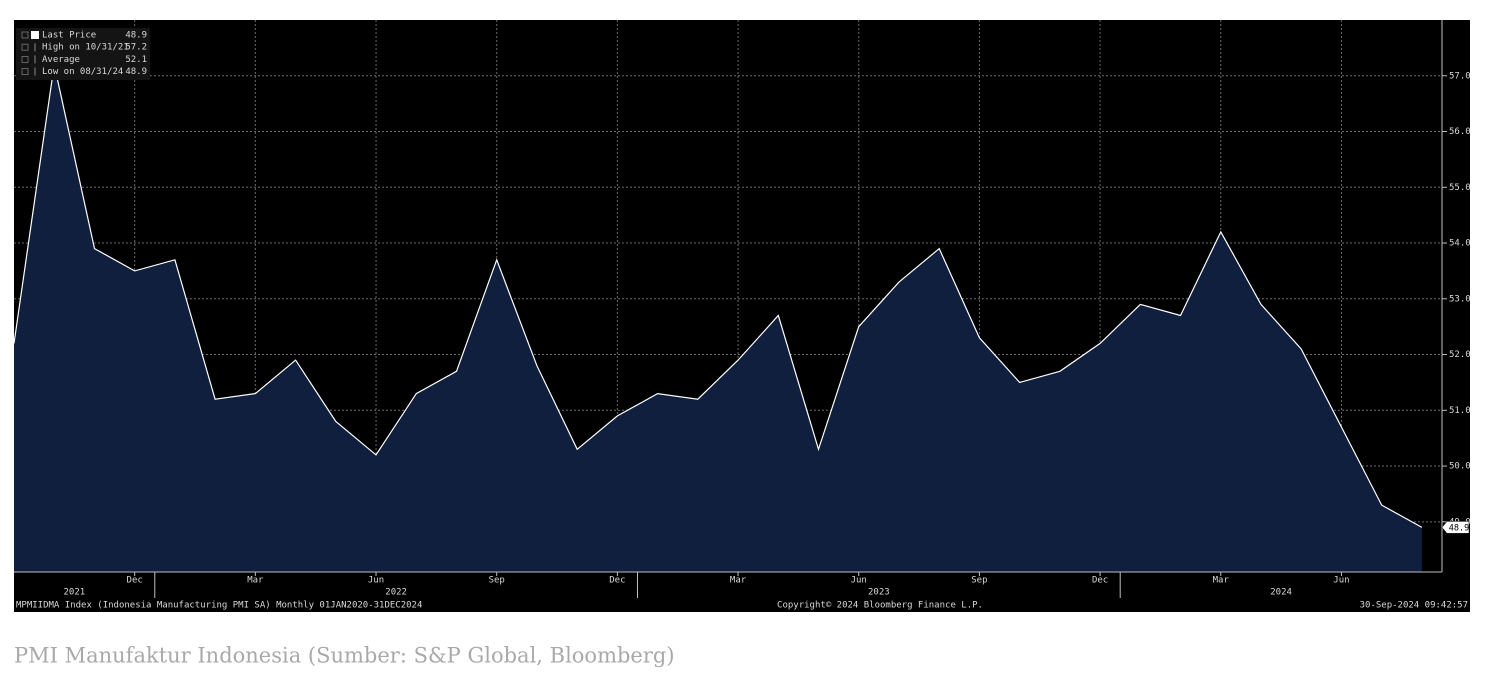 The height and width of the screenshot is (686, 1491). I want to click on year-label: 2021, so click(74, 593).